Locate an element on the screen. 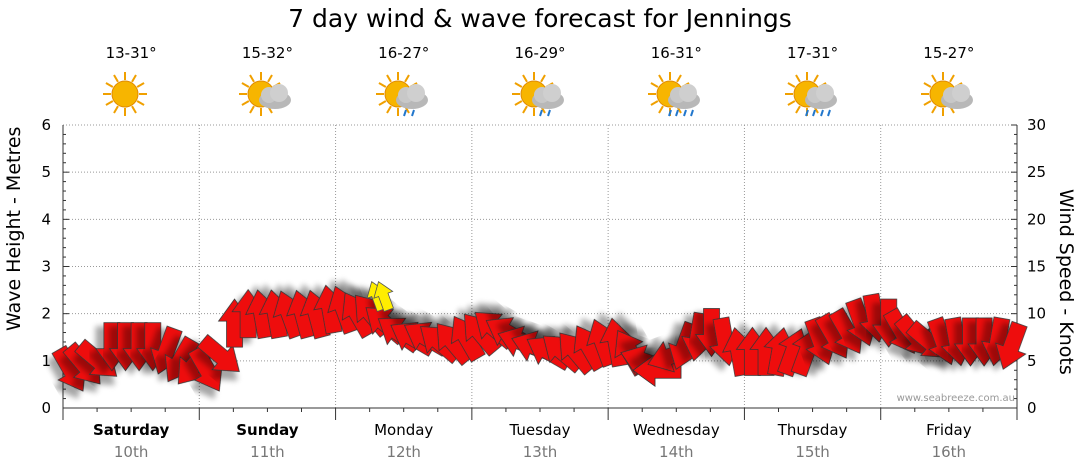  day-temperature: 15-27° is located at coordinates (949, 53).